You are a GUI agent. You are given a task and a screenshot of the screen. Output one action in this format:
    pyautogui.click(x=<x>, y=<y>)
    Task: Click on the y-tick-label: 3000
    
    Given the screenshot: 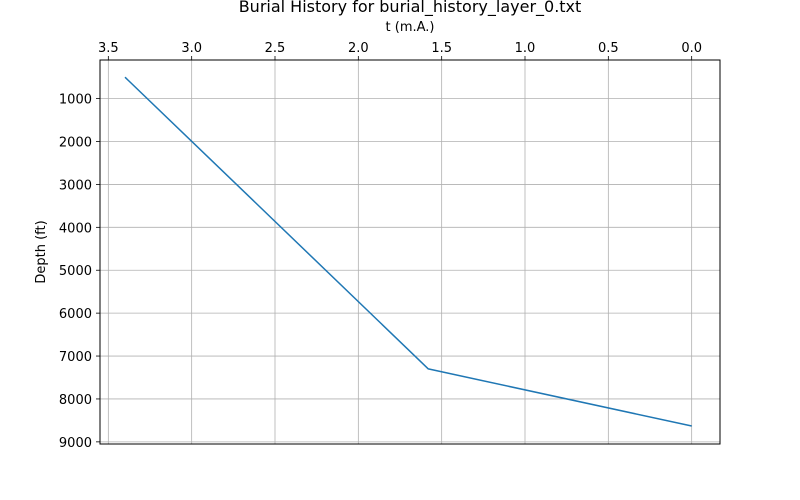 What is the action you would take?
    pyautogui.click(x=75, y=185)
    